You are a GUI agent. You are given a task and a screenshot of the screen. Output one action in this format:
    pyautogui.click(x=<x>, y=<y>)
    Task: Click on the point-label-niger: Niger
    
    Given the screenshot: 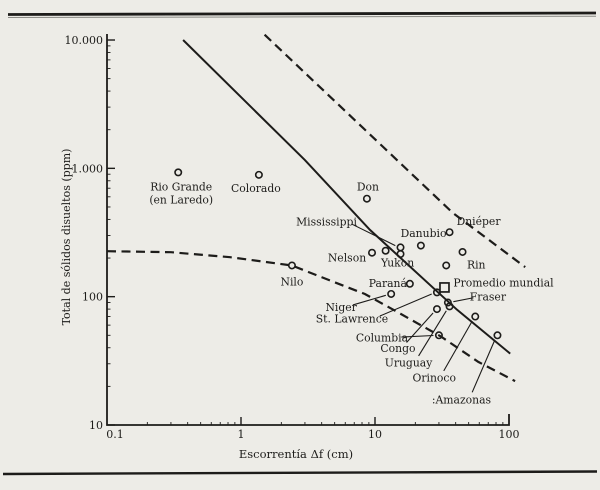 What is the action you would take?
    pyautogui.click(x=341, y=307)
    